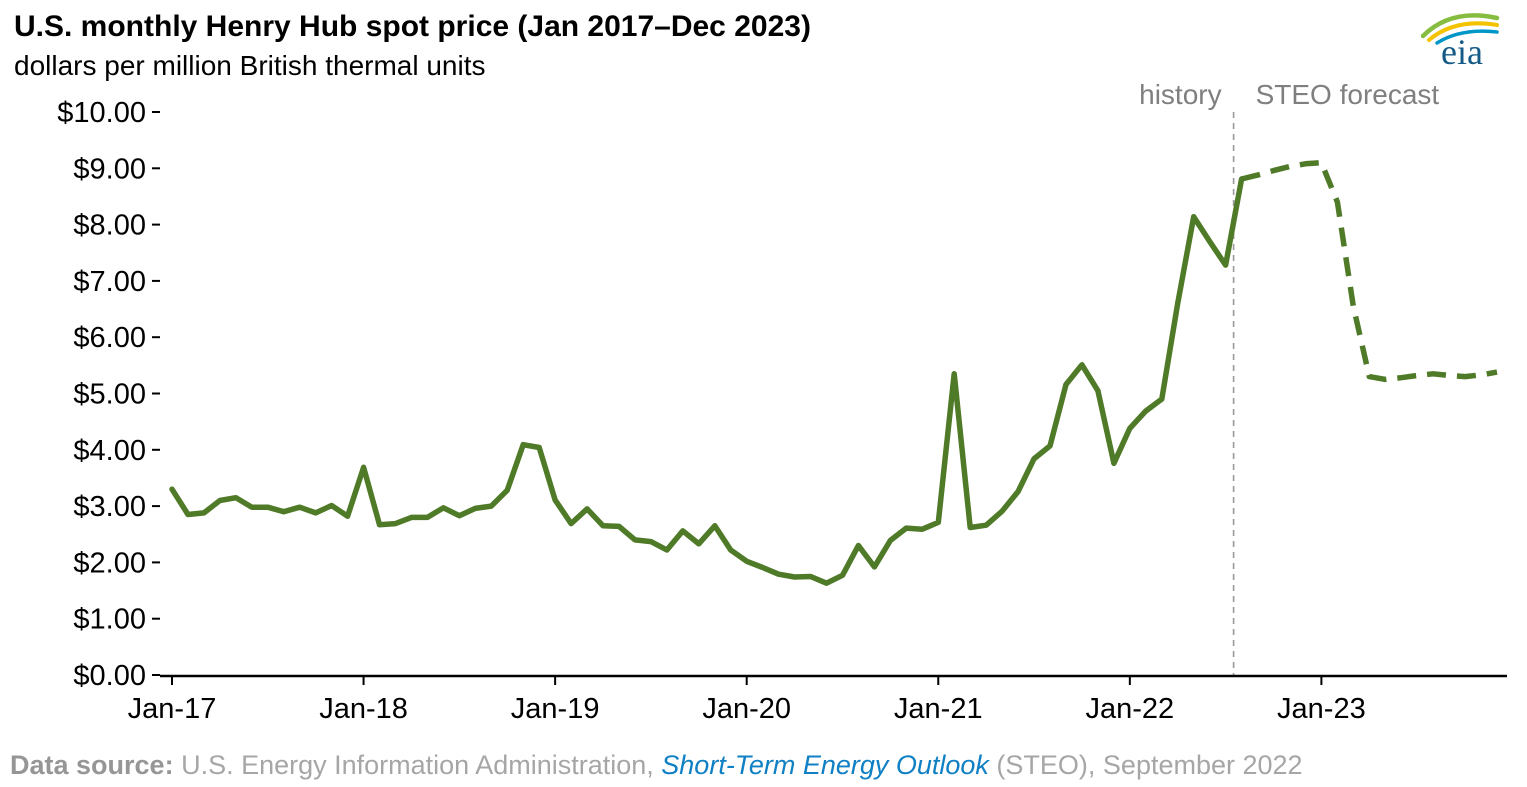 This screenshot has height=787, width=1527. I want to click on x-axis-tick-label: Jan-23, so click(1321, 709).